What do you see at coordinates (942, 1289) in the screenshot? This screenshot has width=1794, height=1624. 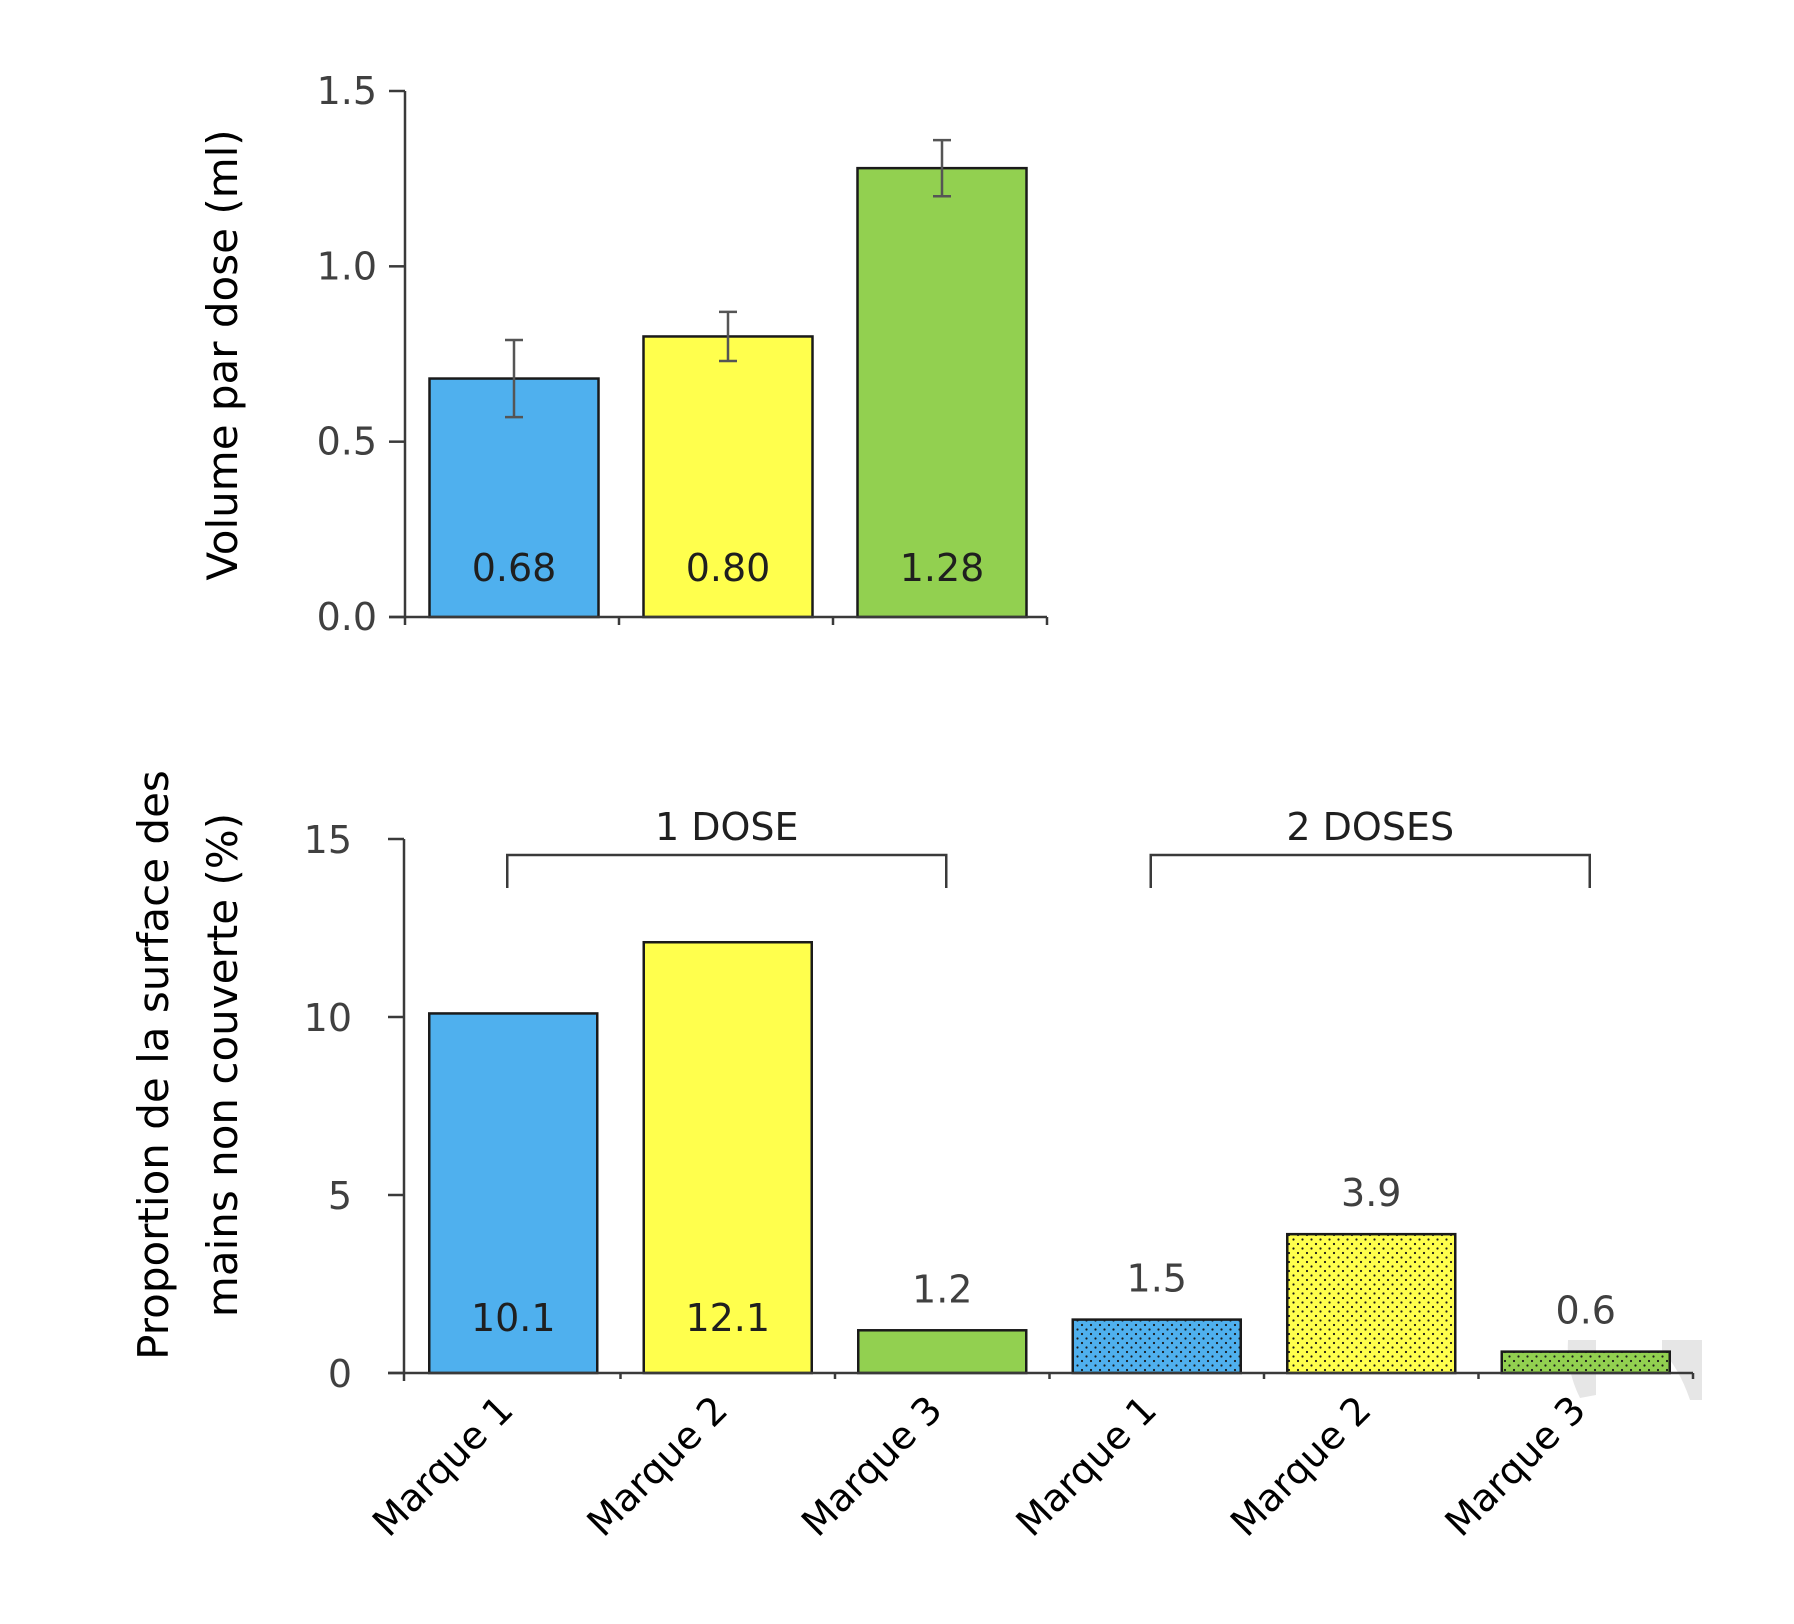 I see `data-label: 1.2` at bounding box center [942, 1289].